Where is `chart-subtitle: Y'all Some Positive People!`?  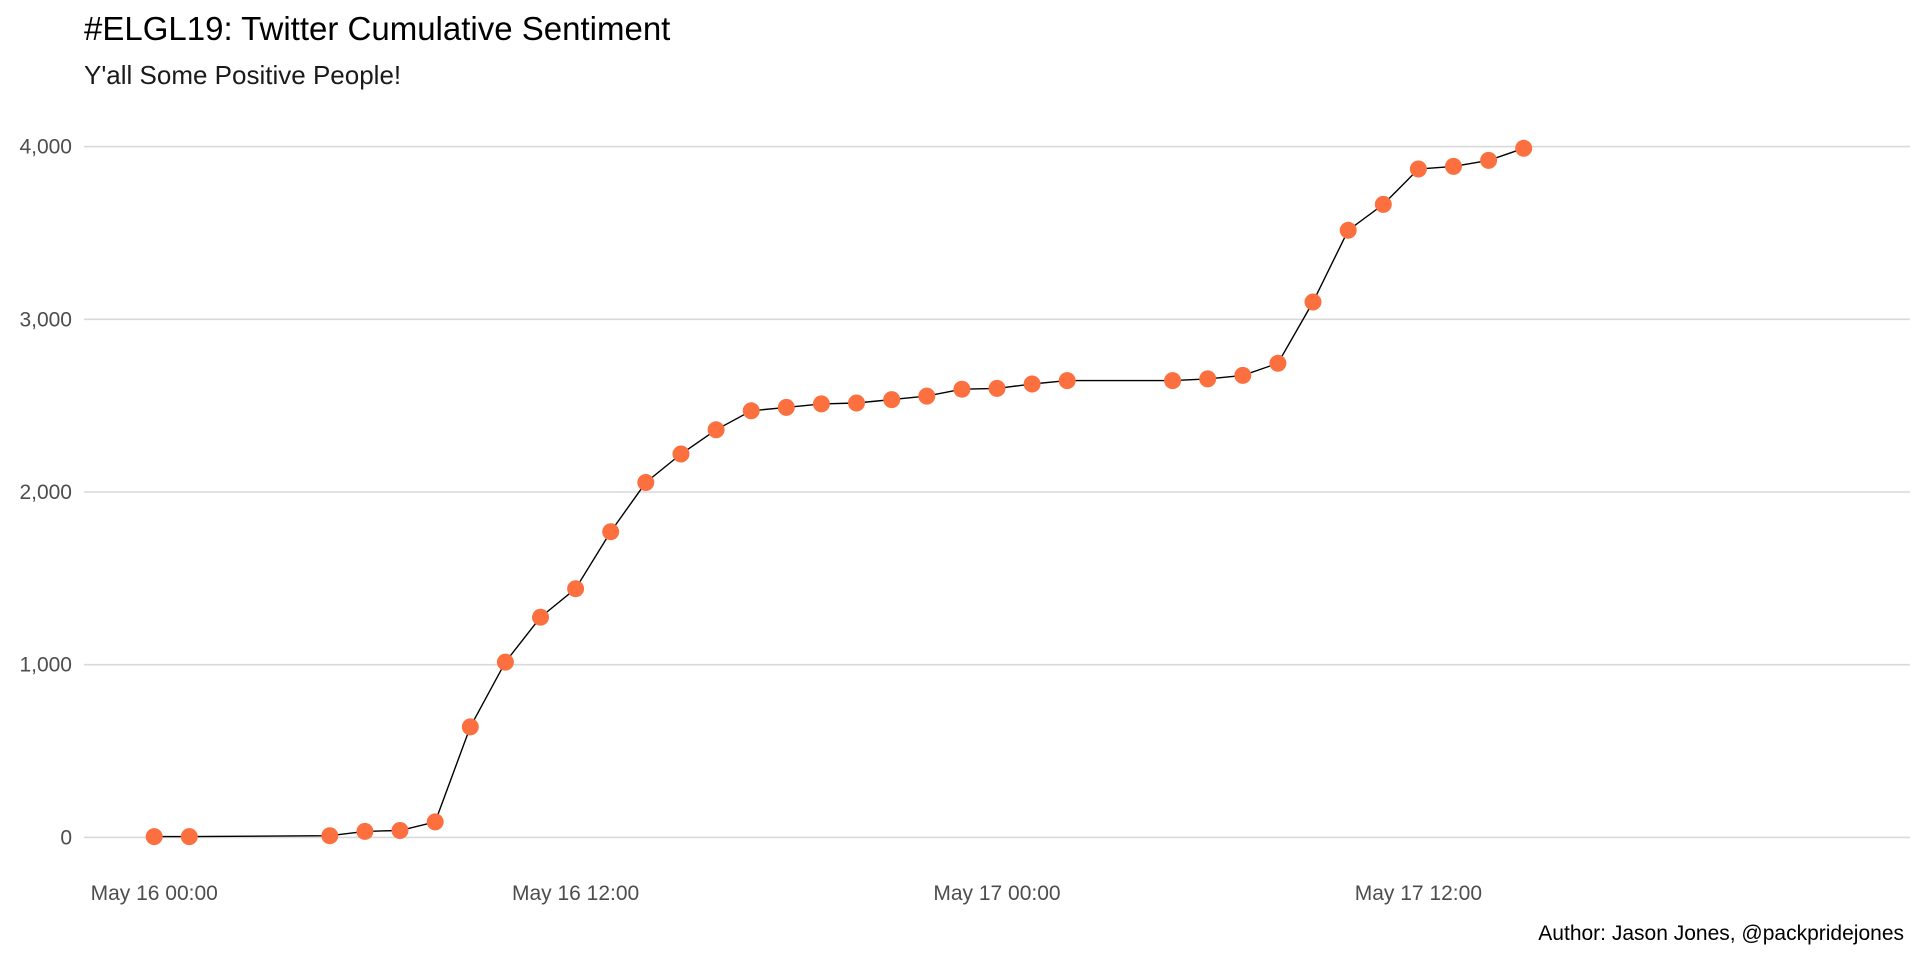 chart-subtitle: Y'all Some Positive People! is located at coordinates (242, 75).